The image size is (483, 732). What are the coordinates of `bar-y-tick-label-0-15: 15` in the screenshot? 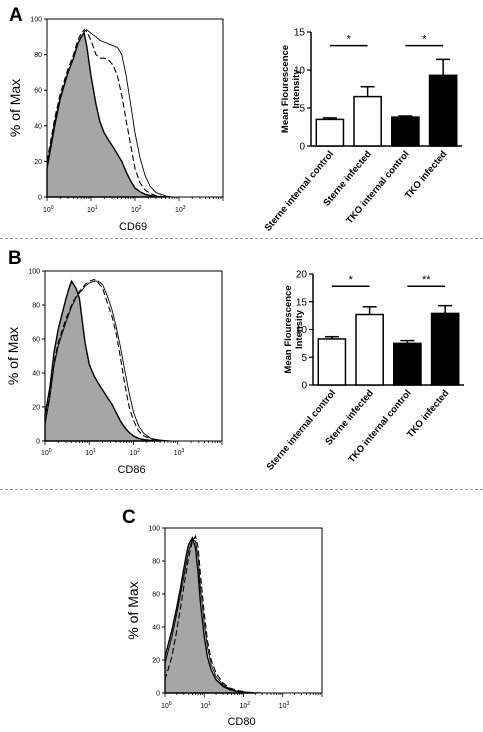 It's located at (300, 33).